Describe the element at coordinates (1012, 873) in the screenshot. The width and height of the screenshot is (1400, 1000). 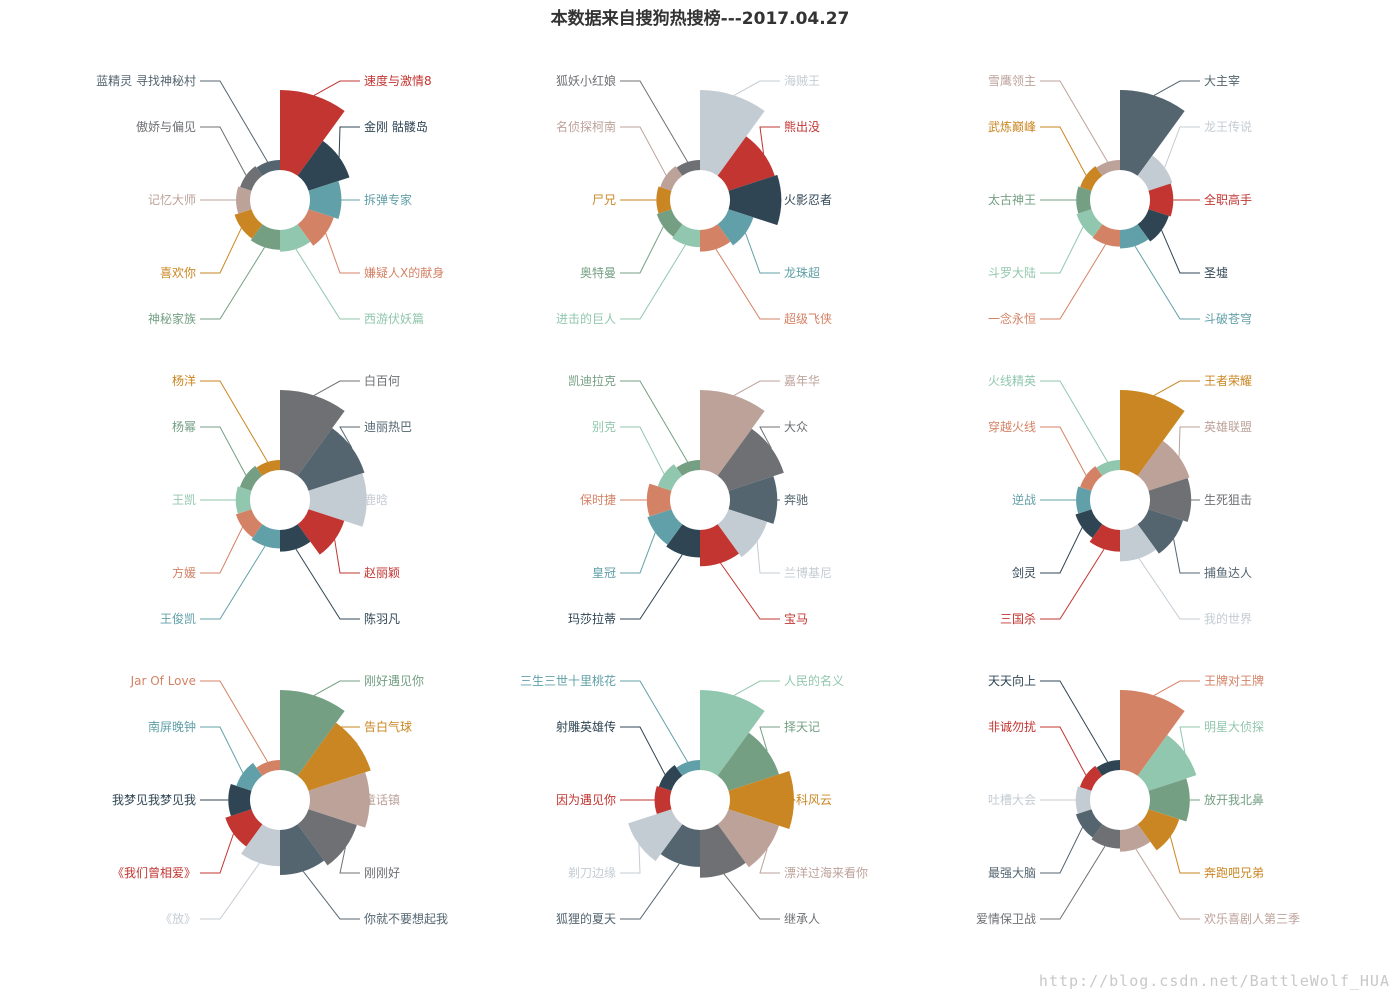
I see `sector-label: 最强大脑` at that location.